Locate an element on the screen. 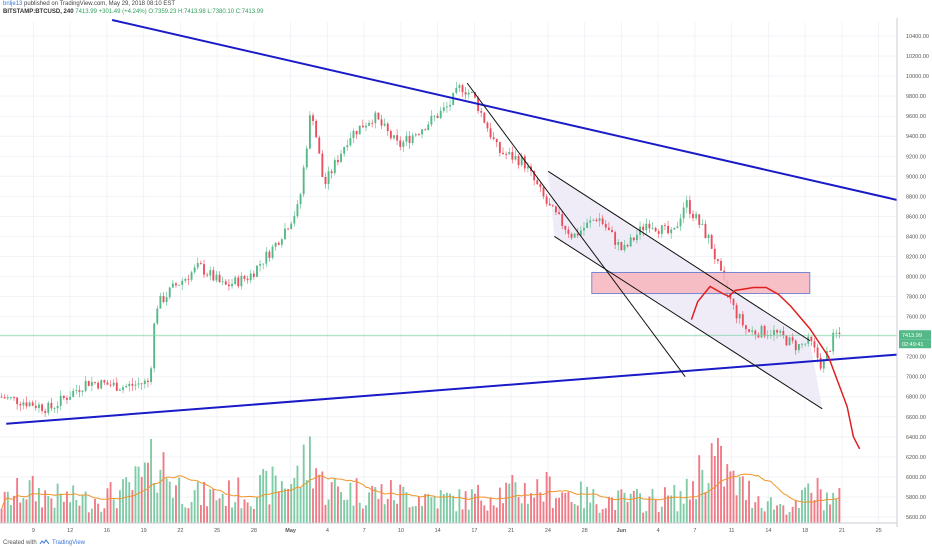 The height and width of the screenshot is (550, 932). volume-moving-average is located at coordinates (420, 491).